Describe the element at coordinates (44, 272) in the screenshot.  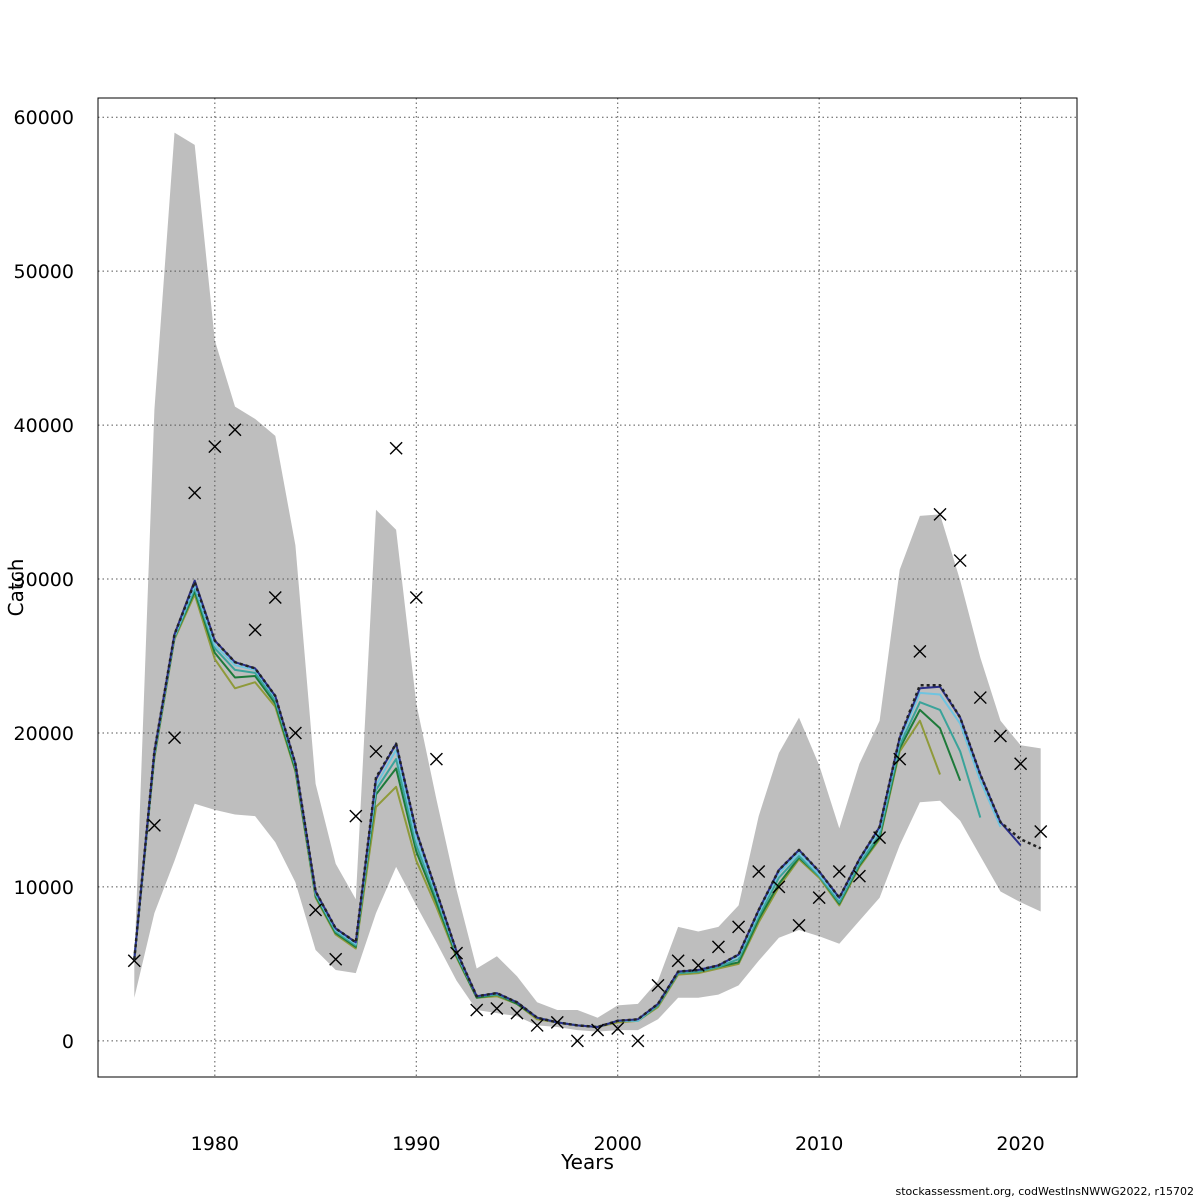
I see `y-tick-label: 50000` at that location.